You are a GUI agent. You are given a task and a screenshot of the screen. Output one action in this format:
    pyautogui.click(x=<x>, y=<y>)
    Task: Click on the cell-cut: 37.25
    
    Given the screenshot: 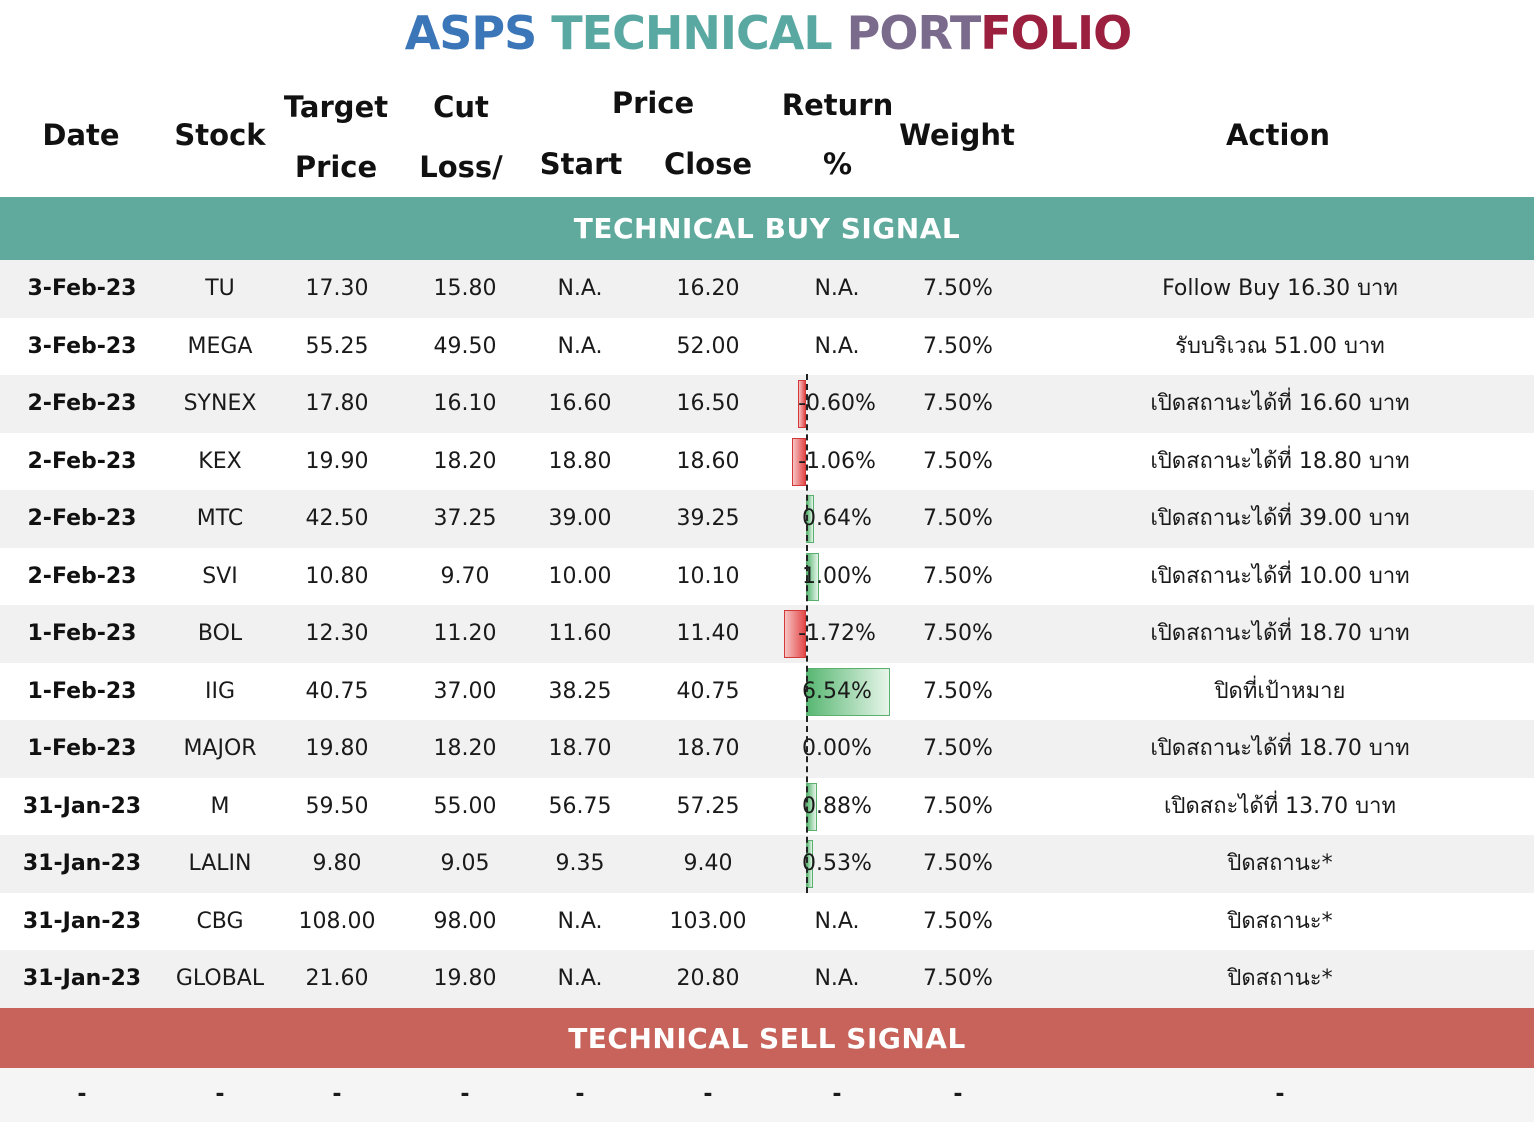 What is the action you would take?
    pyautogui.click(x=465, y=518)
    